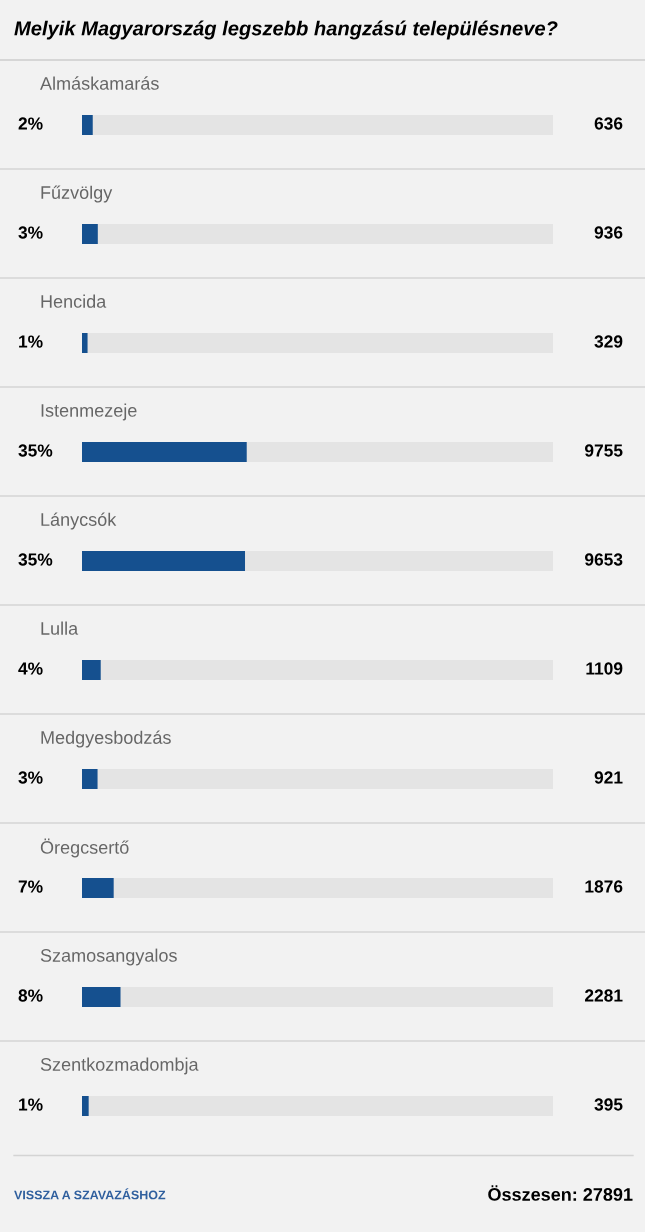  Describe the element at coordinates (74, 301) in the screenshot. I see `y-tick-label: Hencida` at that location.